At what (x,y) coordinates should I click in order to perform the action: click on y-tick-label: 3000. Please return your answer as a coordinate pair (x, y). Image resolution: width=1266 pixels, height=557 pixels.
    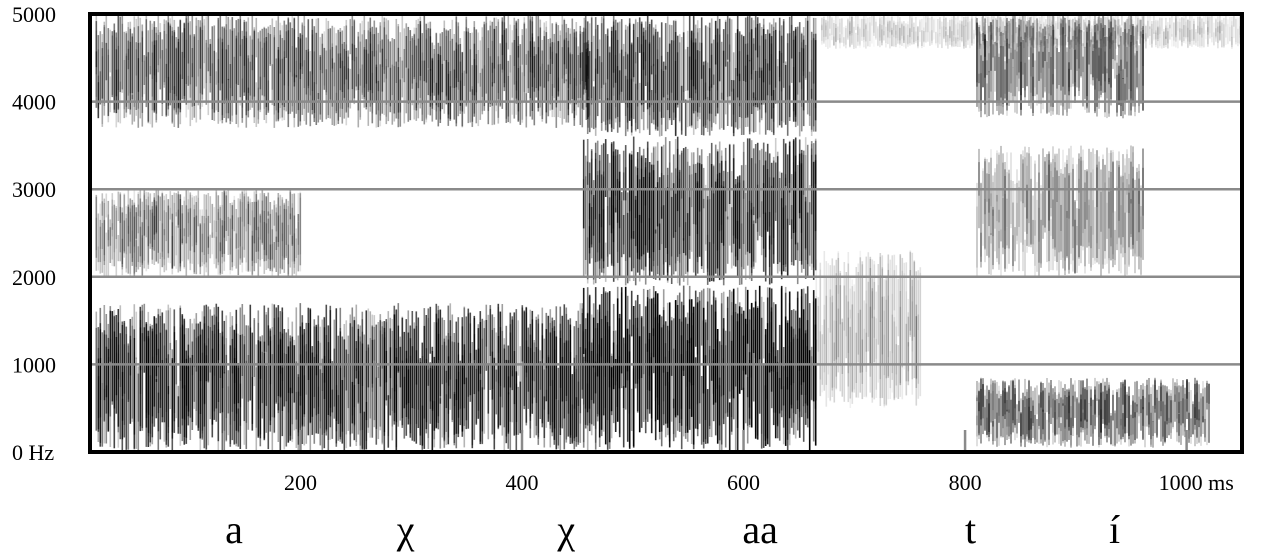
    Looking at the image, I should click on (34, 189).